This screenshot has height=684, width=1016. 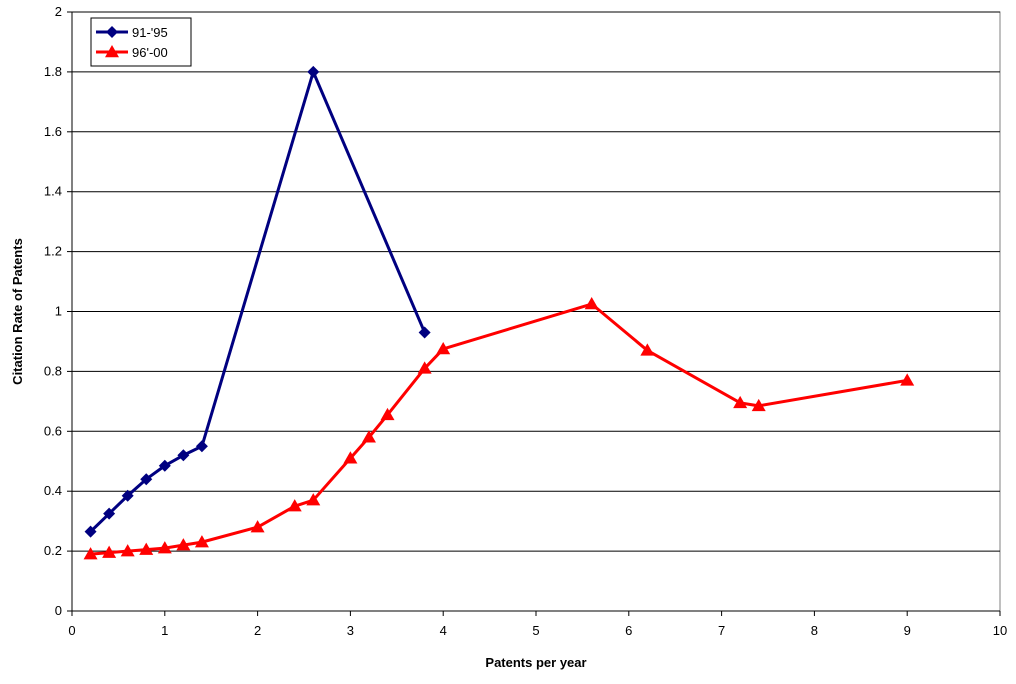 What do you see at coordinates (721, 630) in the screenshot?
I see `x-tick-label: 7` at bounding box center [721, 630].